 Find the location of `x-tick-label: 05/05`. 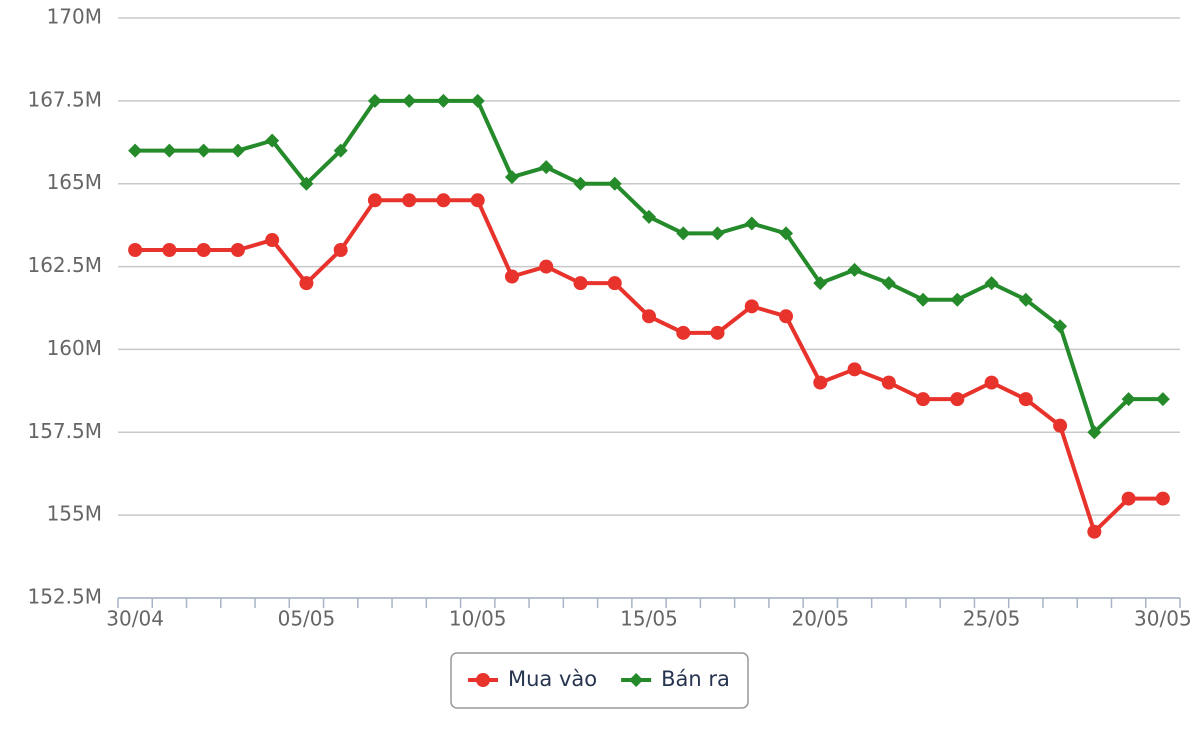

x-tick-label: 05/05 is located at coordinates (307, 619).